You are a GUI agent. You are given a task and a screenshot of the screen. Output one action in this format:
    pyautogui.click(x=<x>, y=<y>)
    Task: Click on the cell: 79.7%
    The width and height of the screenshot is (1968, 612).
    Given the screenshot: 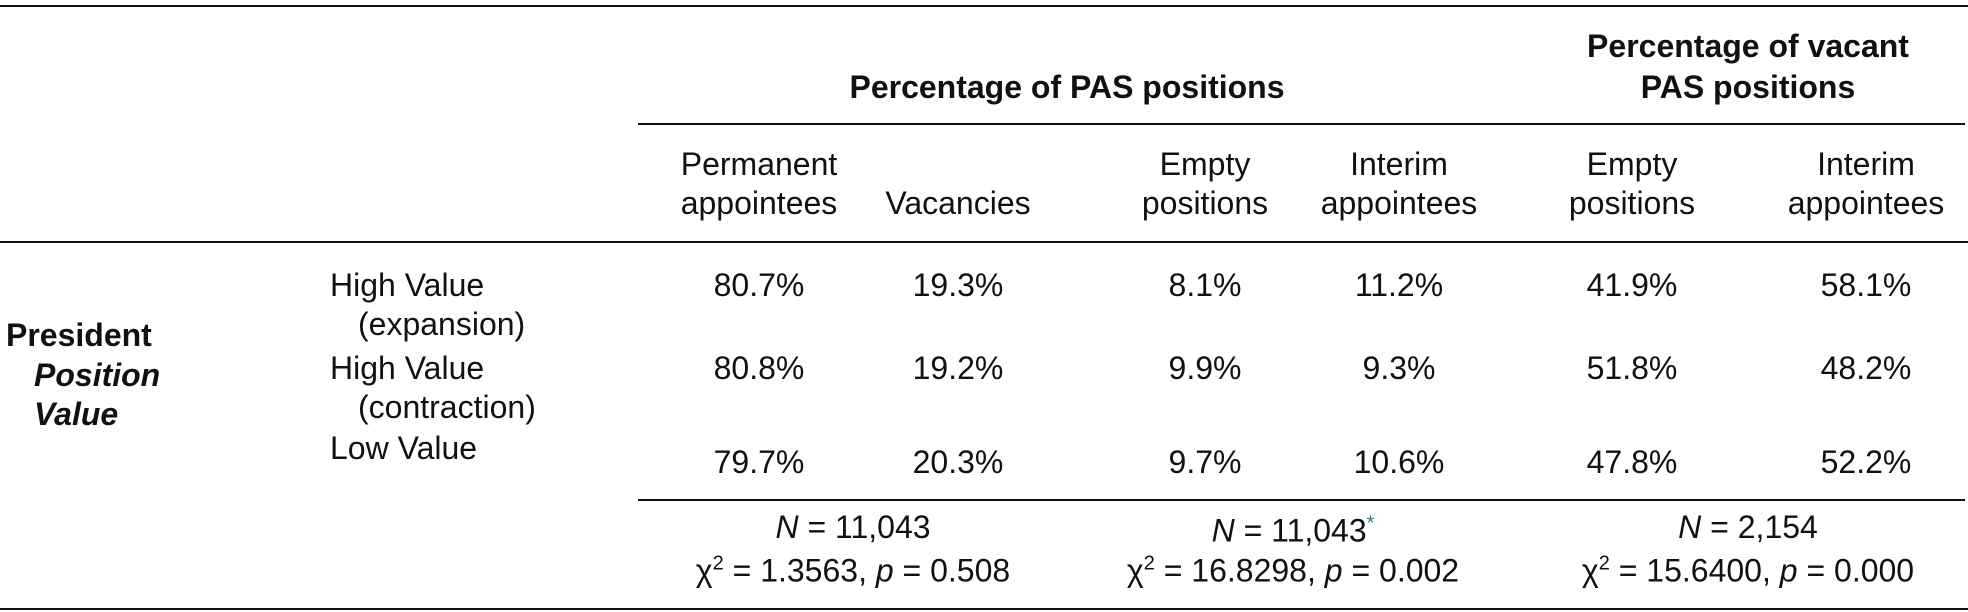 What is the action you would take?
    pyautogui.click(x=759, y=462)
    